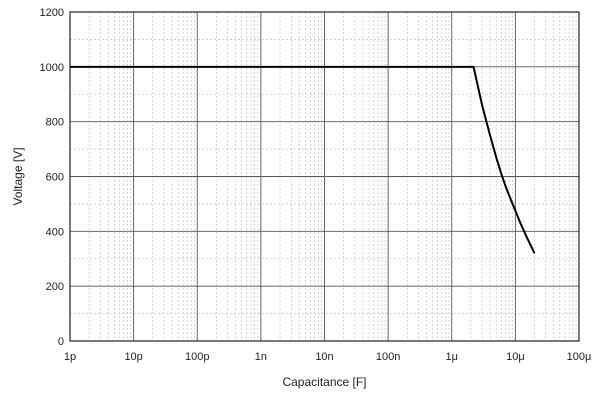 This screenshot has width=609, height=395. I want to click on x-tick-label: 100μ, so click(579, 357).